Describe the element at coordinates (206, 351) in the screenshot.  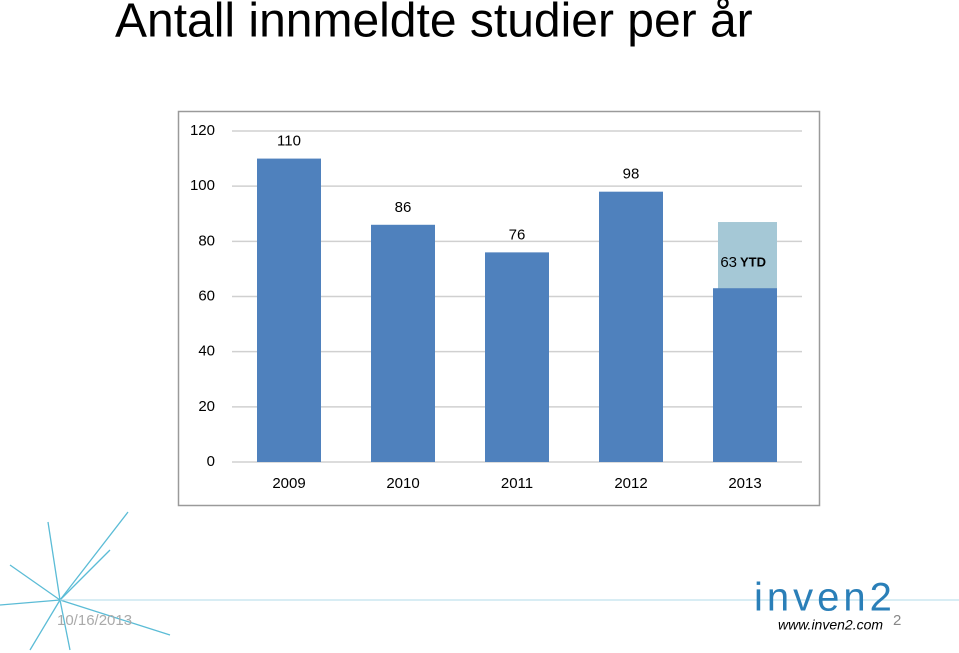
I see `y-tick-label: 40` at that location.